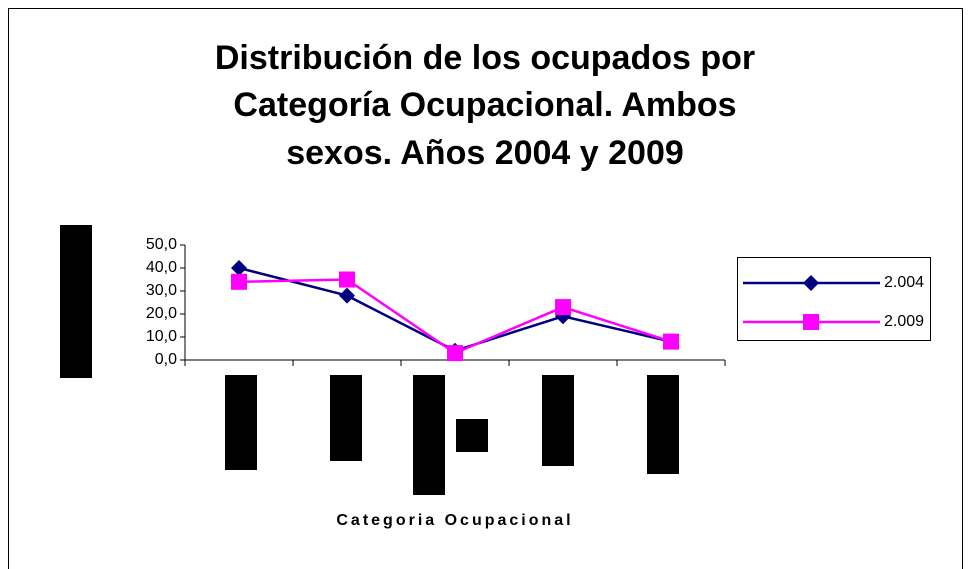  What do you see at coordinates (484, 105) in the screenshot?
I see `chart-title: Categoría Ocupacional. Ambos` at bounding box center [484, 105].